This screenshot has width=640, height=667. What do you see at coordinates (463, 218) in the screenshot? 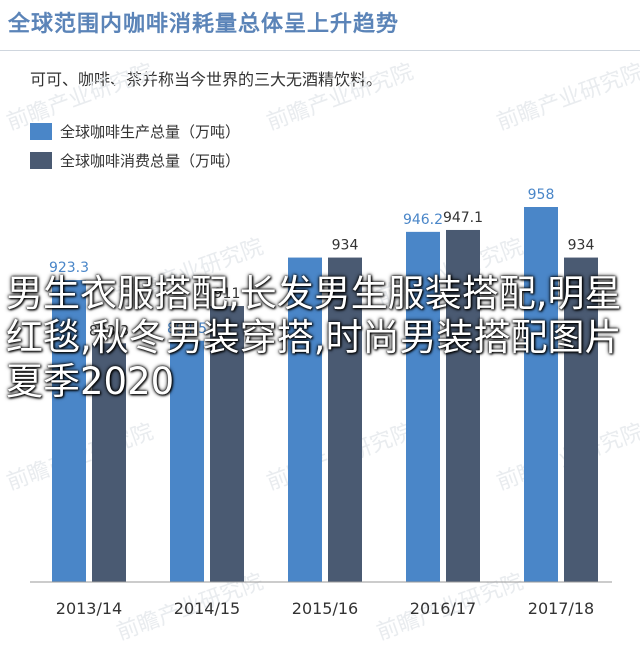
I see `value-label: 947.1` at bounding box center [463, 218].